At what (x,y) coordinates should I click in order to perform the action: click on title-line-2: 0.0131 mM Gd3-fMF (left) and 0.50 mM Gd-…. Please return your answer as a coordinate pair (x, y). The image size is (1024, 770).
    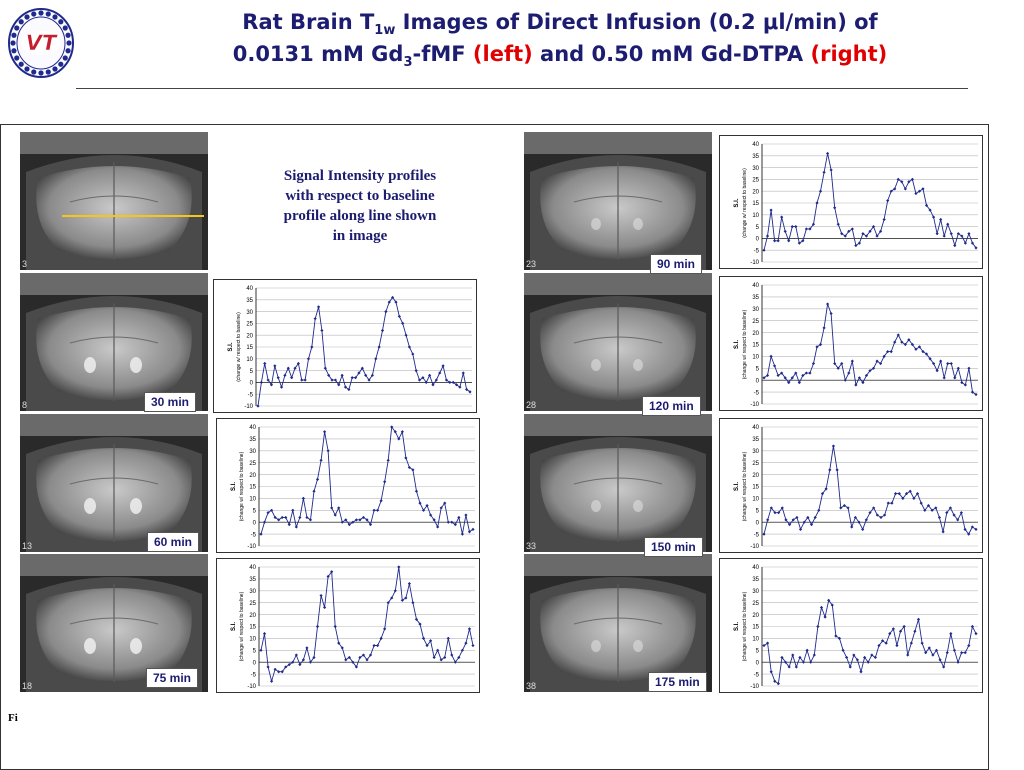
    Looking at the image, I should click on (560, 54).